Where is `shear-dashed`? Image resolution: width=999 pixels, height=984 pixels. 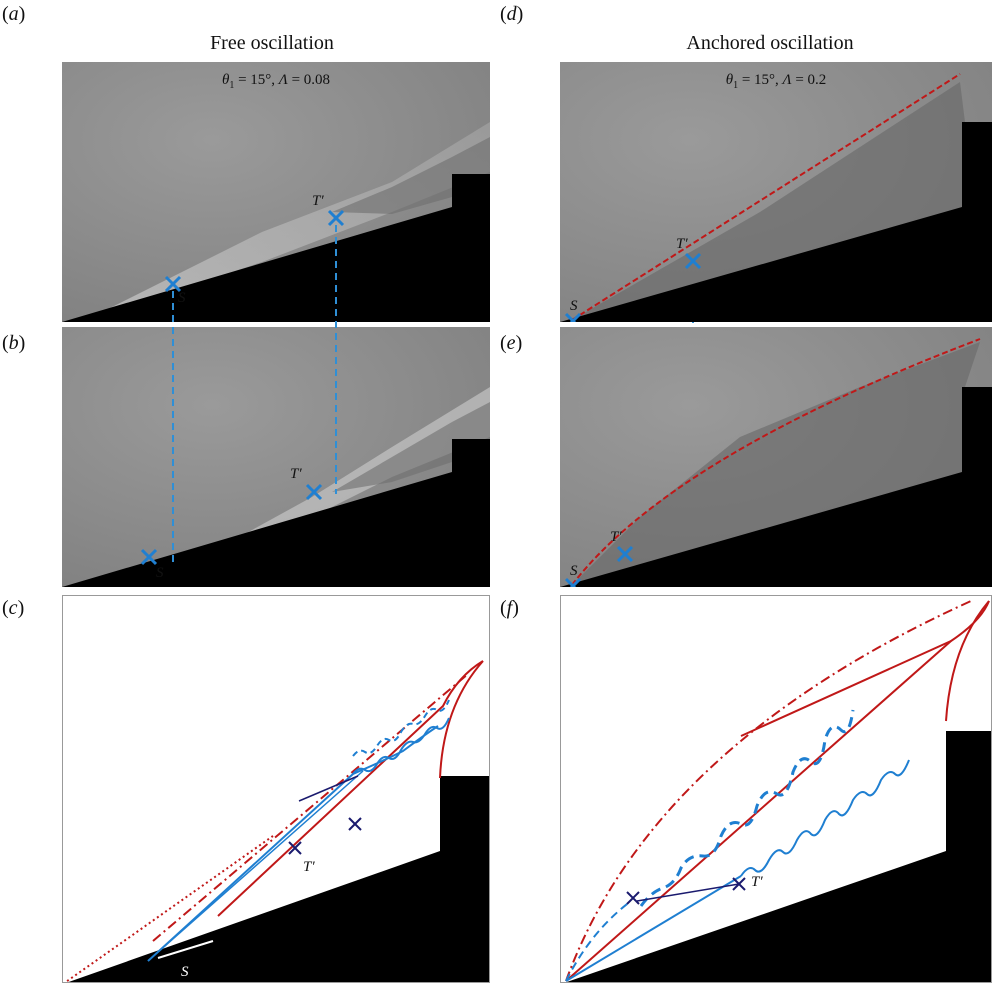 shear-dashed is located at coordinates (598, 941).